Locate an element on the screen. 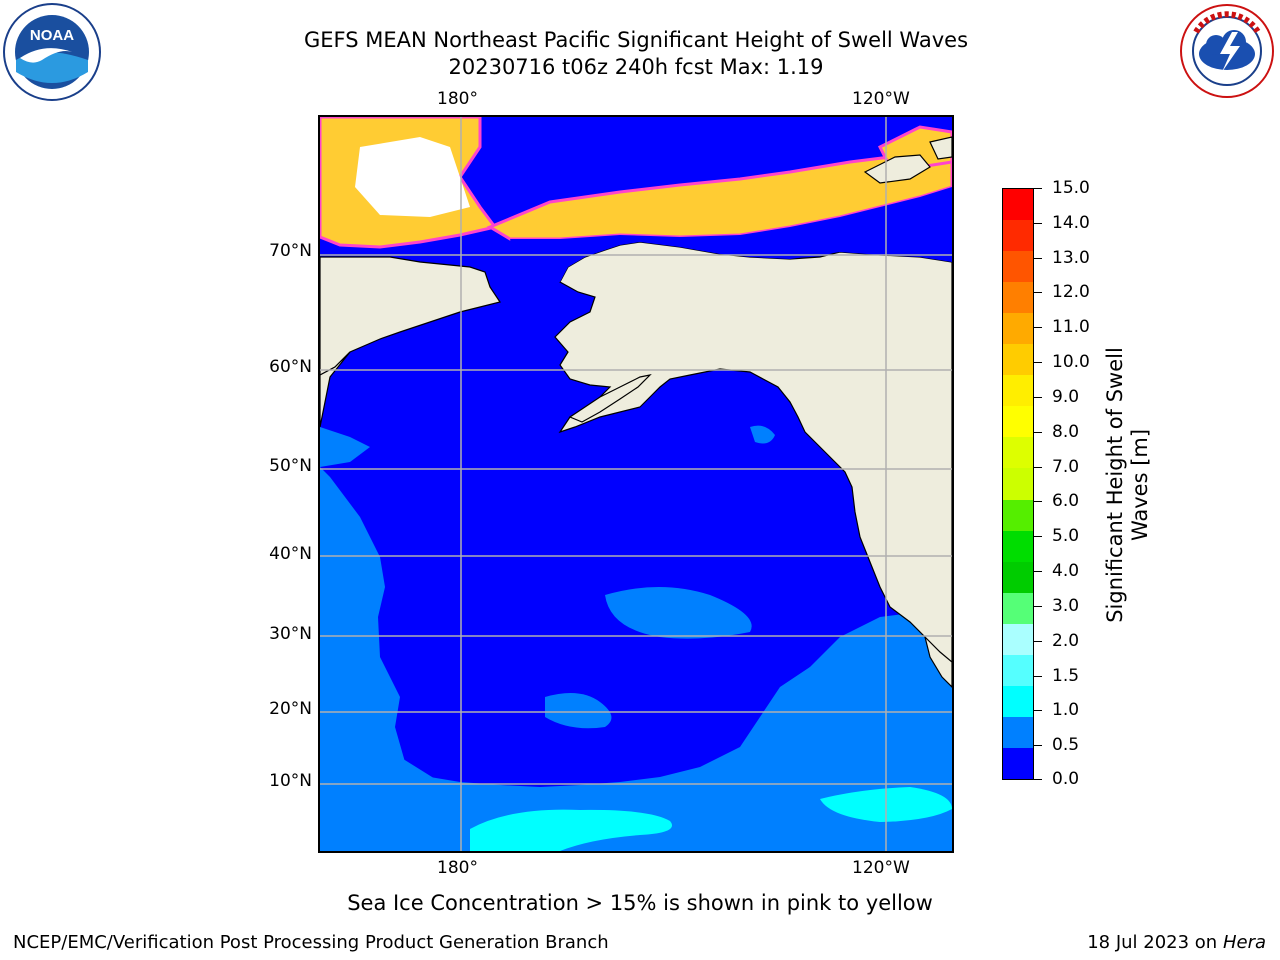 The height and width of the screenshot is (960, 1280). colorbar-tick-label: 9.0 is located at coordinates (1066, 396).